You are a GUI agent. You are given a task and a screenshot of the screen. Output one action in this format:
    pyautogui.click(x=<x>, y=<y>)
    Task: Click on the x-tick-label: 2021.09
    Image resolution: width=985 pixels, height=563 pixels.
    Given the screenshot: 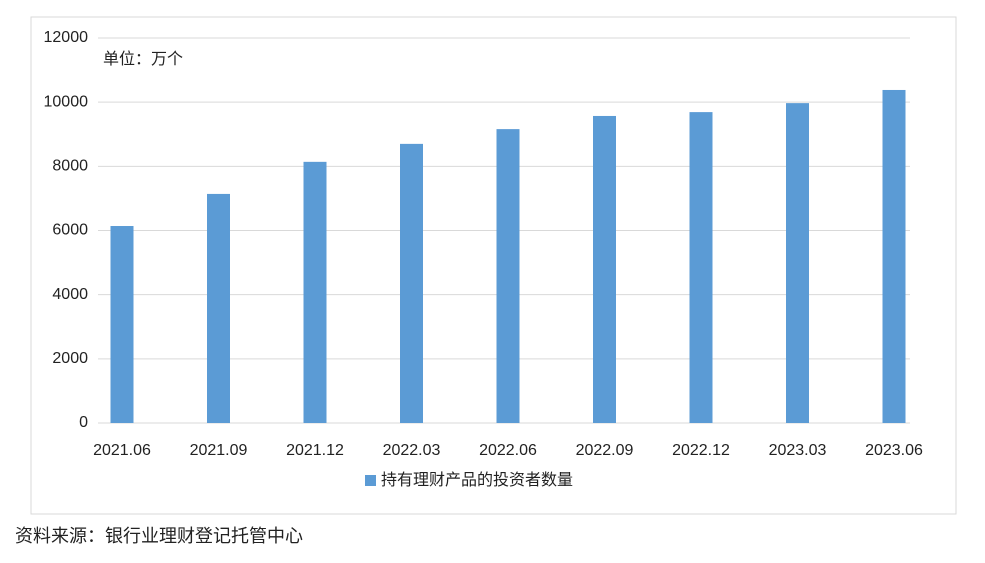 What is the action you would take?
    pyautogui.click(x=219, y=450)
    